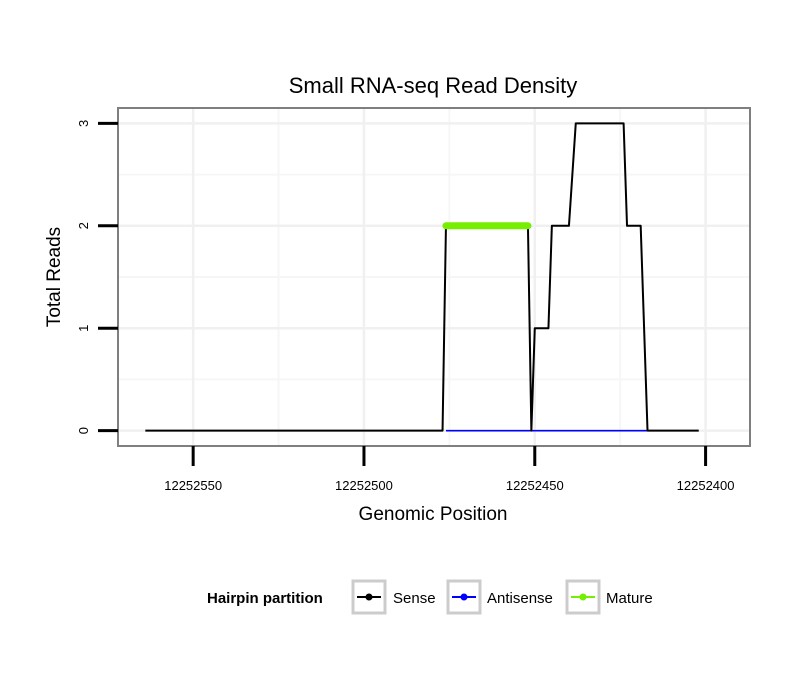 This screenshot has height=690, width=810. I want to click on y-tick-label-0: 0, so click(83, 430).